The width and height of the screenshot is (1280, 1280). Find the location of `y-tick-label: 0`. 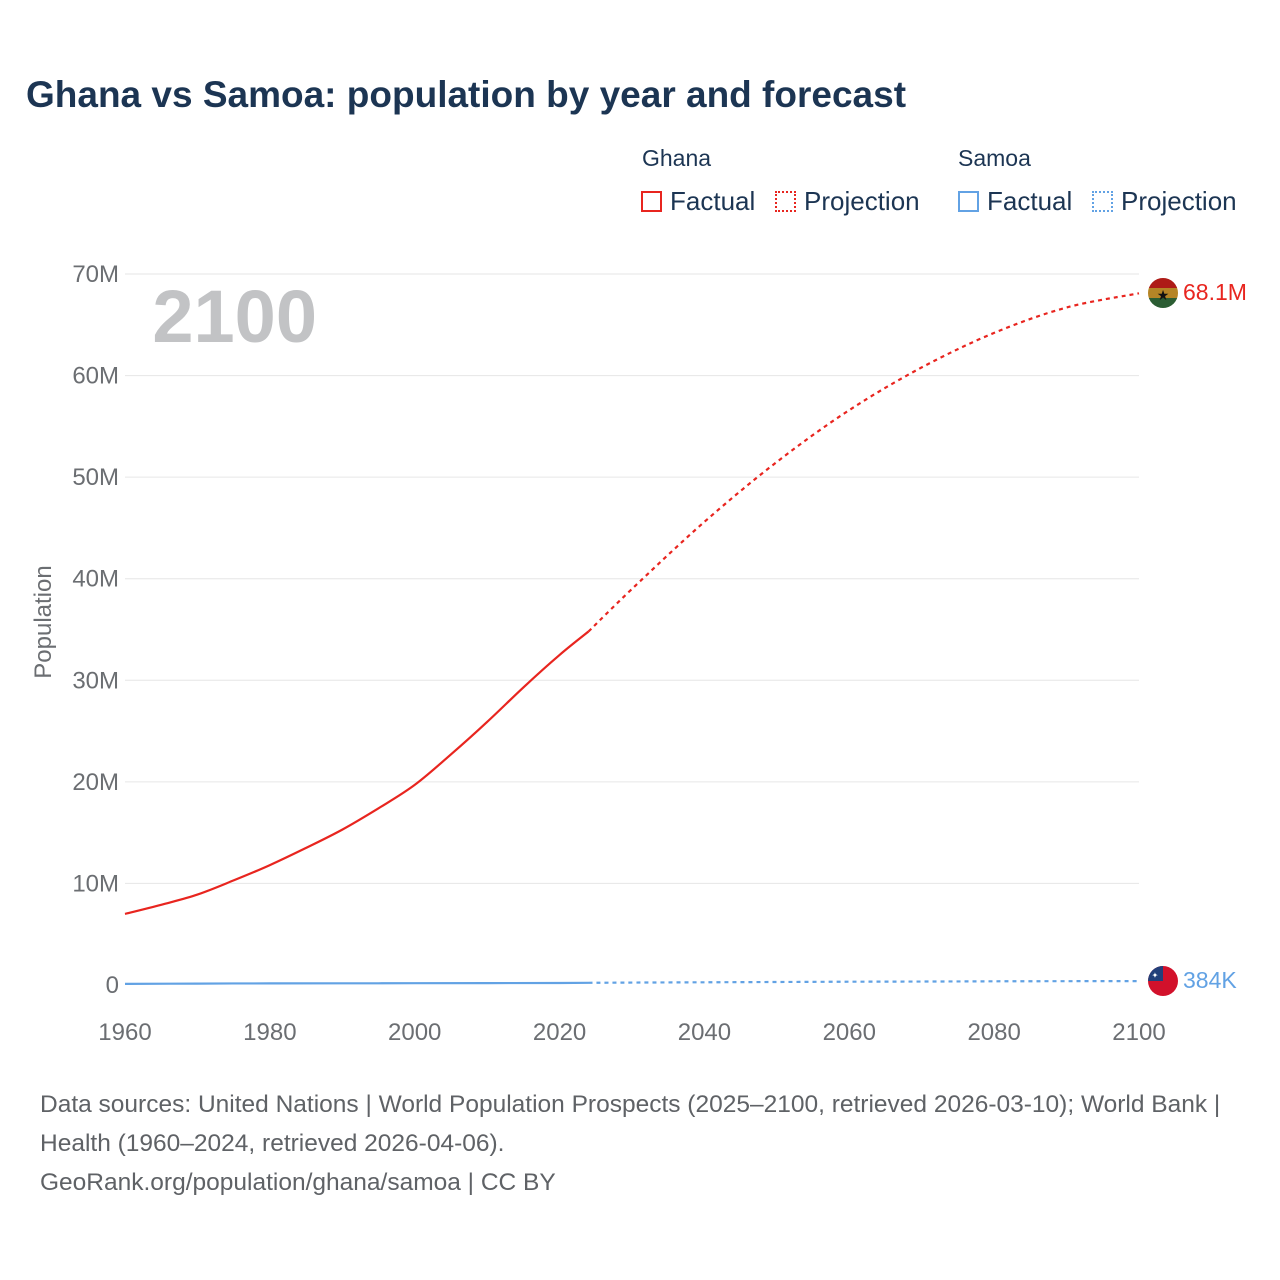

y-tick-label: 0 is located at coordinates (112, 985).